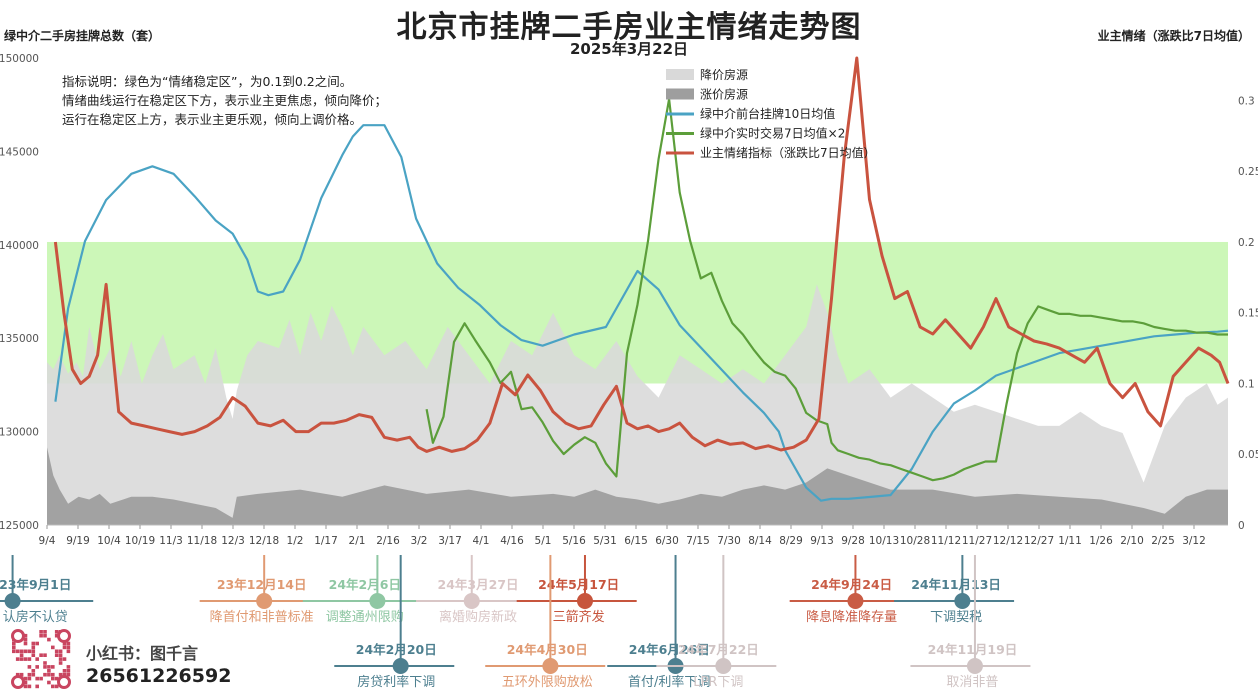  What do you see at coordinates (629, 27) in the screenshot?
I see `page-title: 北京市挂牌二手房业主情绪走势图` at bounding box center [629, 27].